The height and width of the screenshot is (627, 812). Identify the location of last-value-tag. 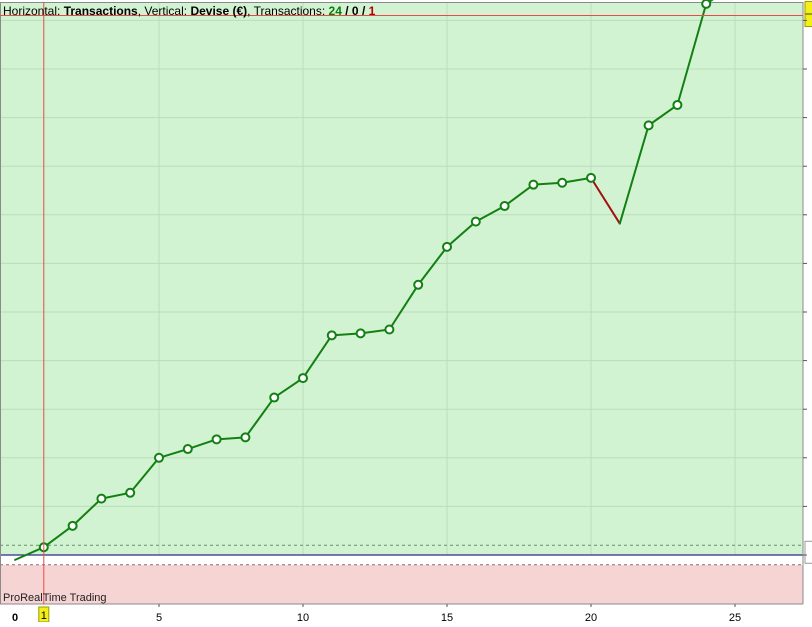
(808, 8).